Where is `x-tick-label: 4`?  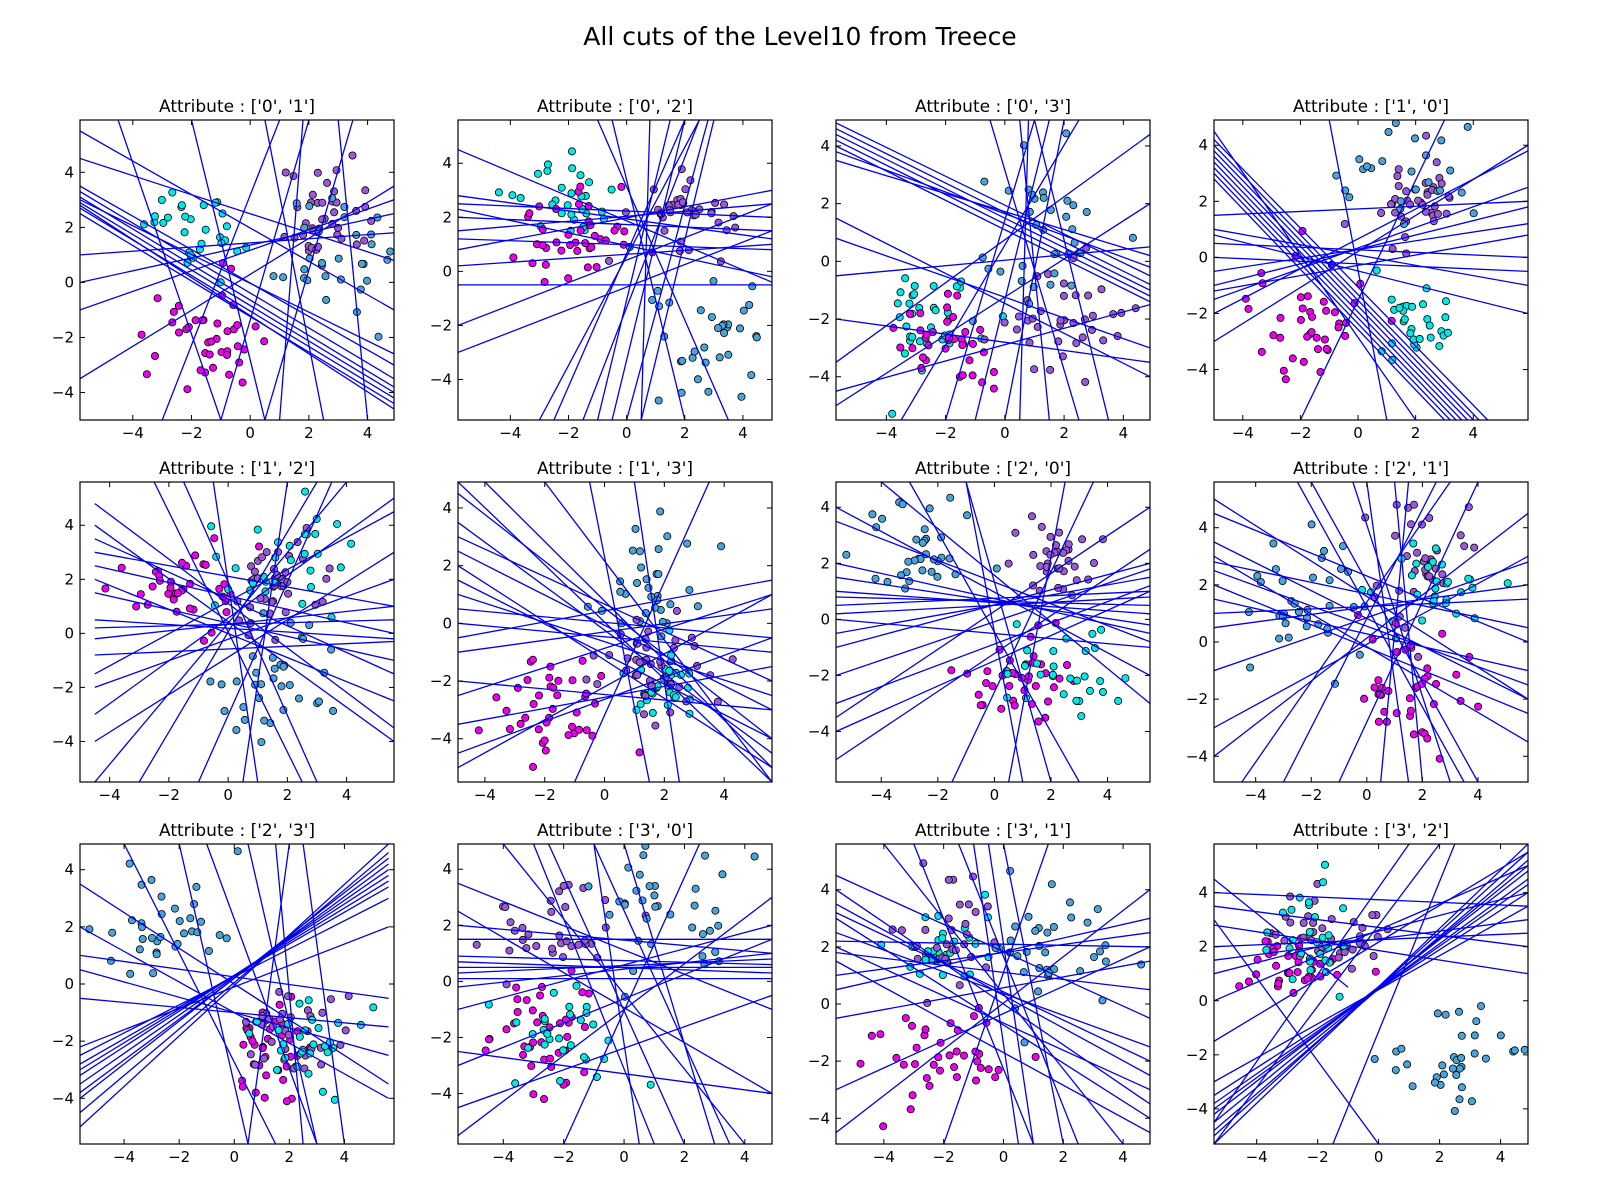 x-tick-label: 4 is located at coordinates (1124, 433).